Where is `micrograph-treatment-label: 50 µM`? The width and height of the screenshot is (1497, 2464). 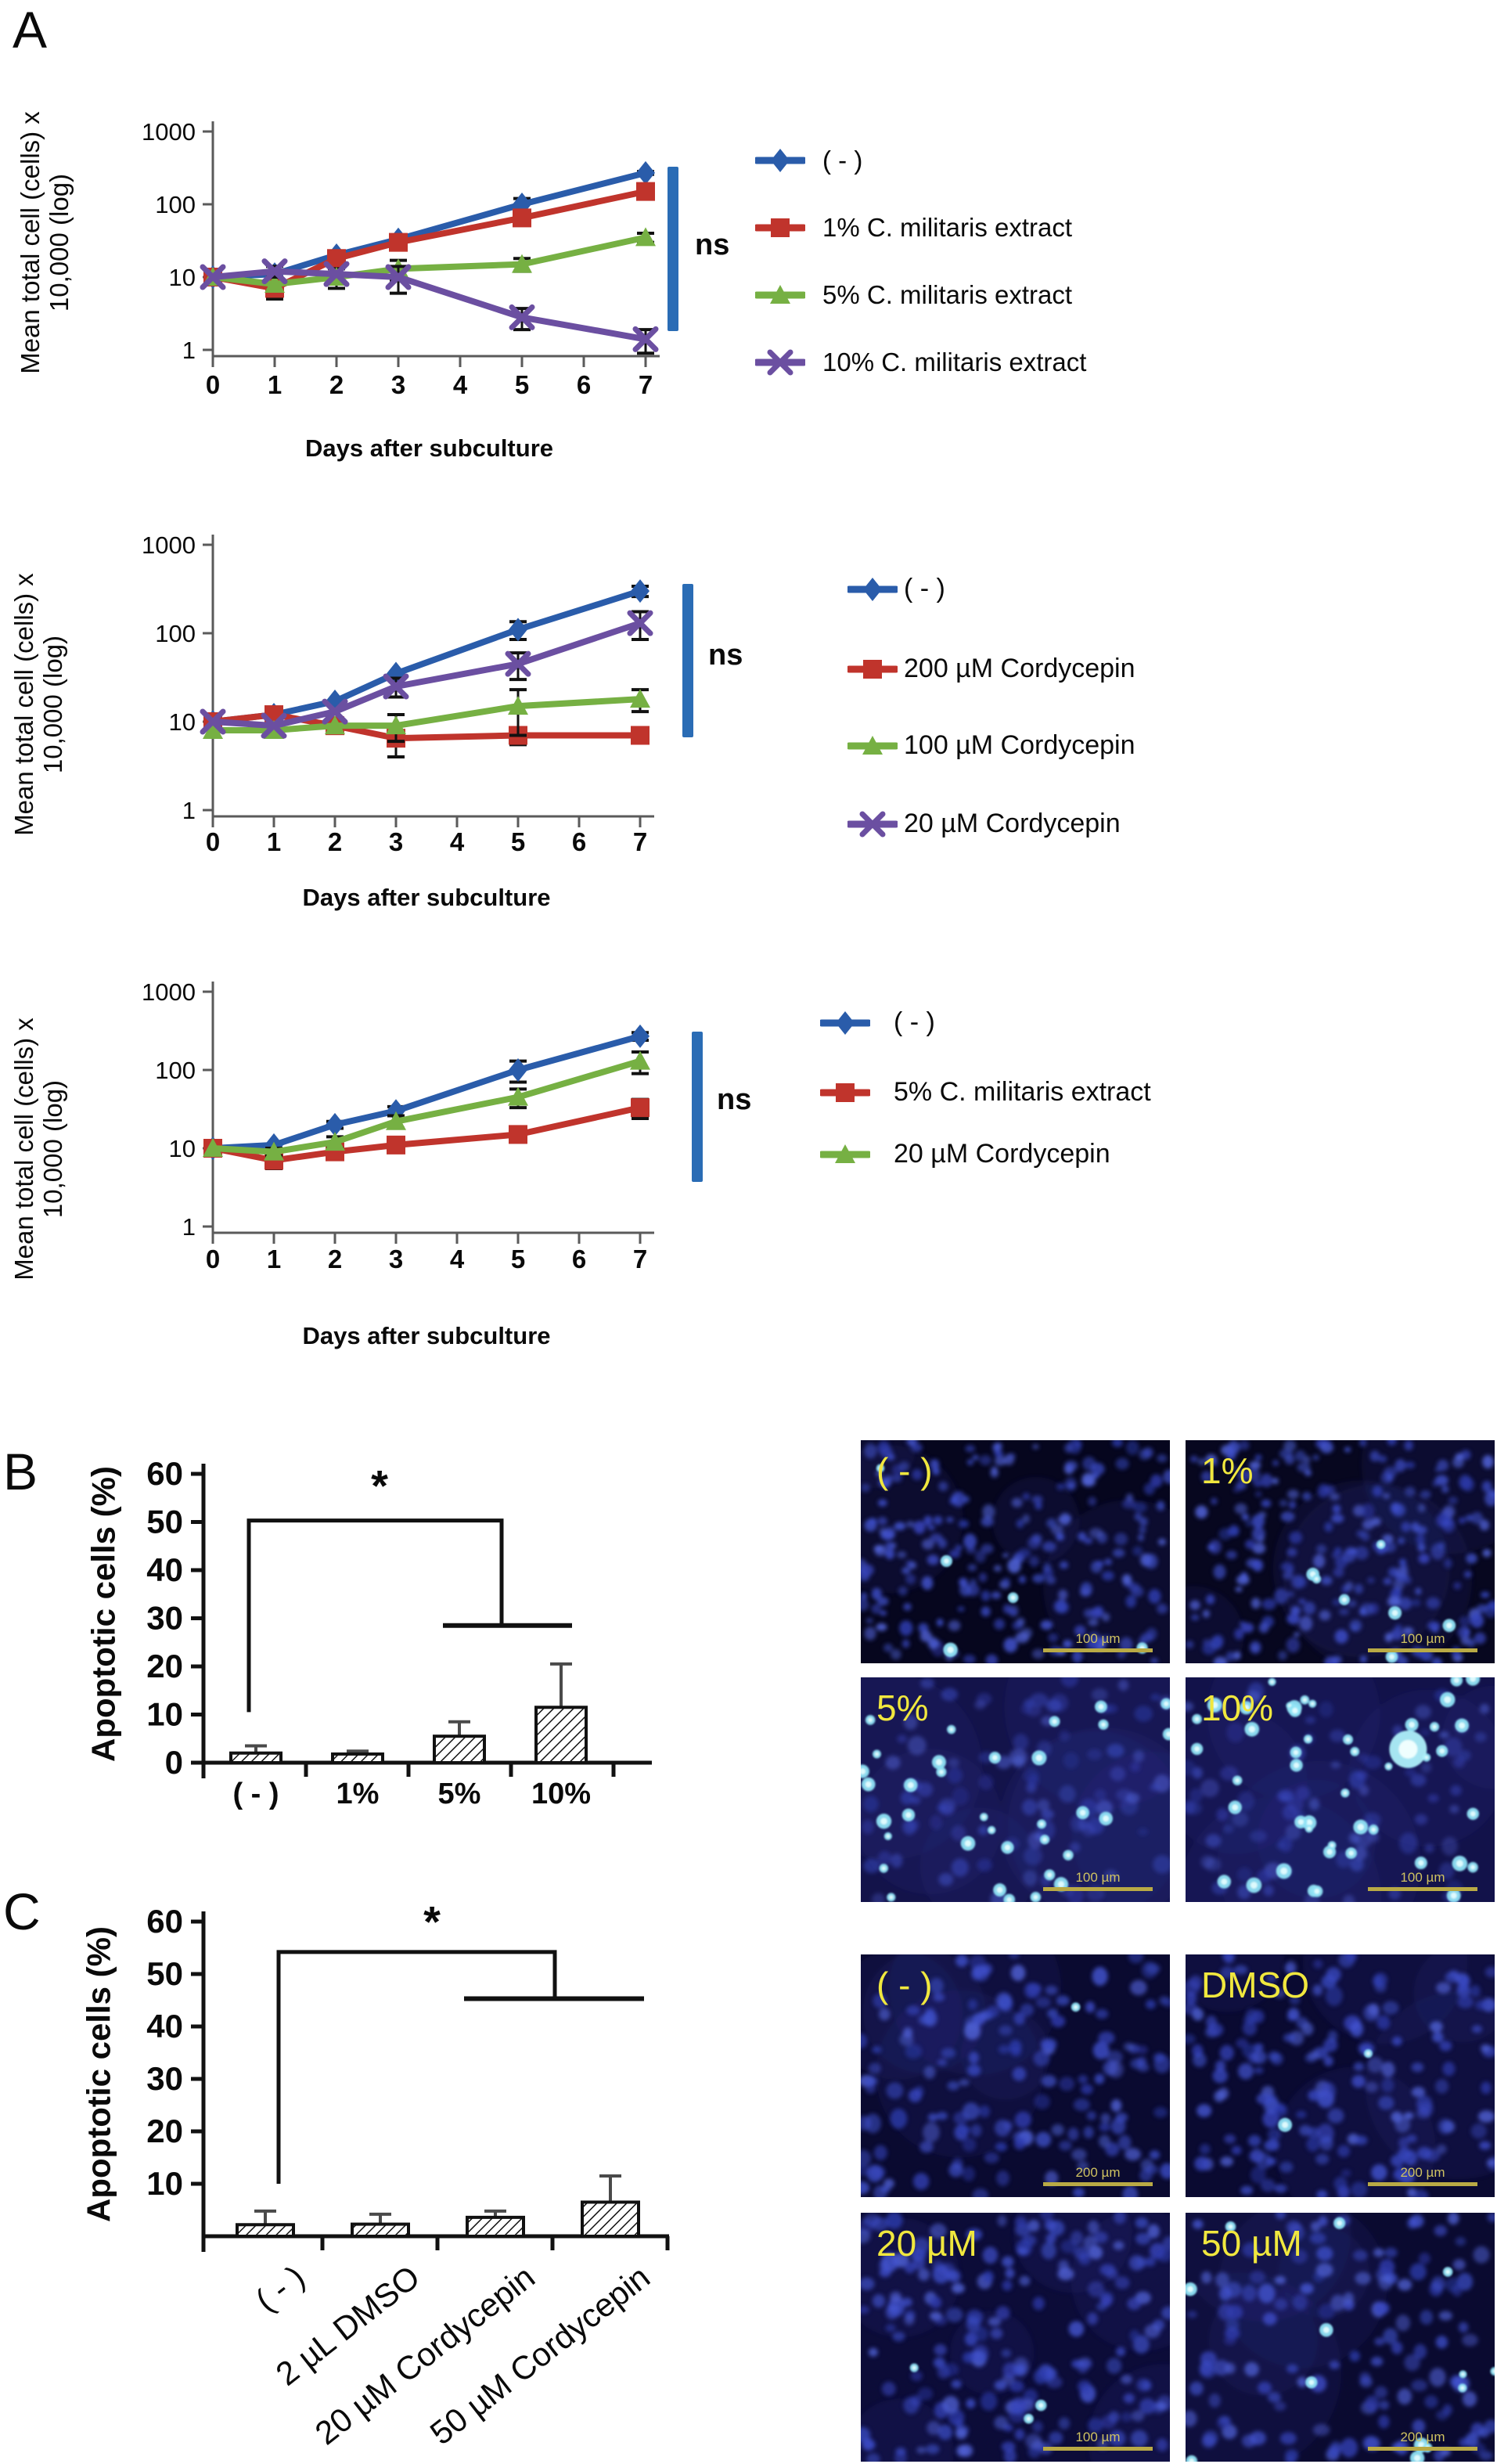
micrograph-treatment-label: 50 µM is located at coordinates (1251, 2244).